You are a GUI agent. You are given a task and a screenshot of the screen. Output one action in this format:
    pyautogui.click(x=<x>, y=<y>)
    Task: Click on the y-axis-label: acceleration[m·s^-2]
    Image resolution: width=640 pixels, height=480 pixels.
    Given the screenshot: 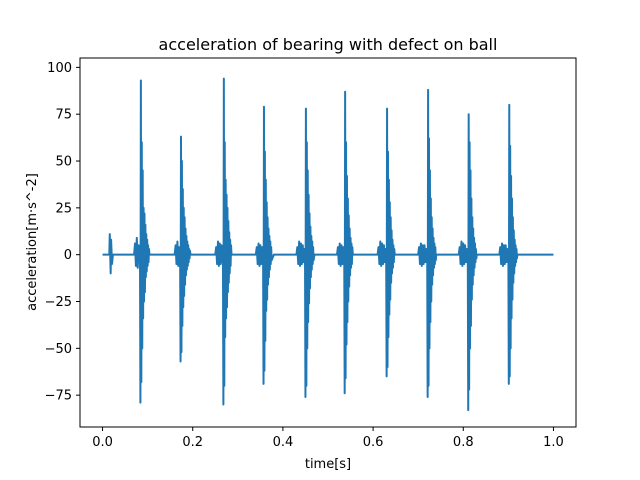 What is the action you would take?
    pyautogui.click(x=32, y=242)
    